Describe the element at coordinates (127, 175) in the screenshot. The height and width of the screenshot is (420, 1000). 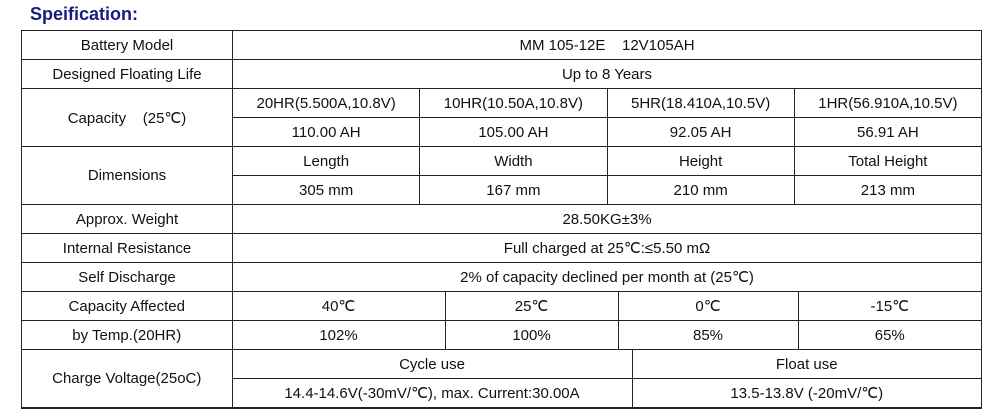
I see `label: Dimensions` at that location.